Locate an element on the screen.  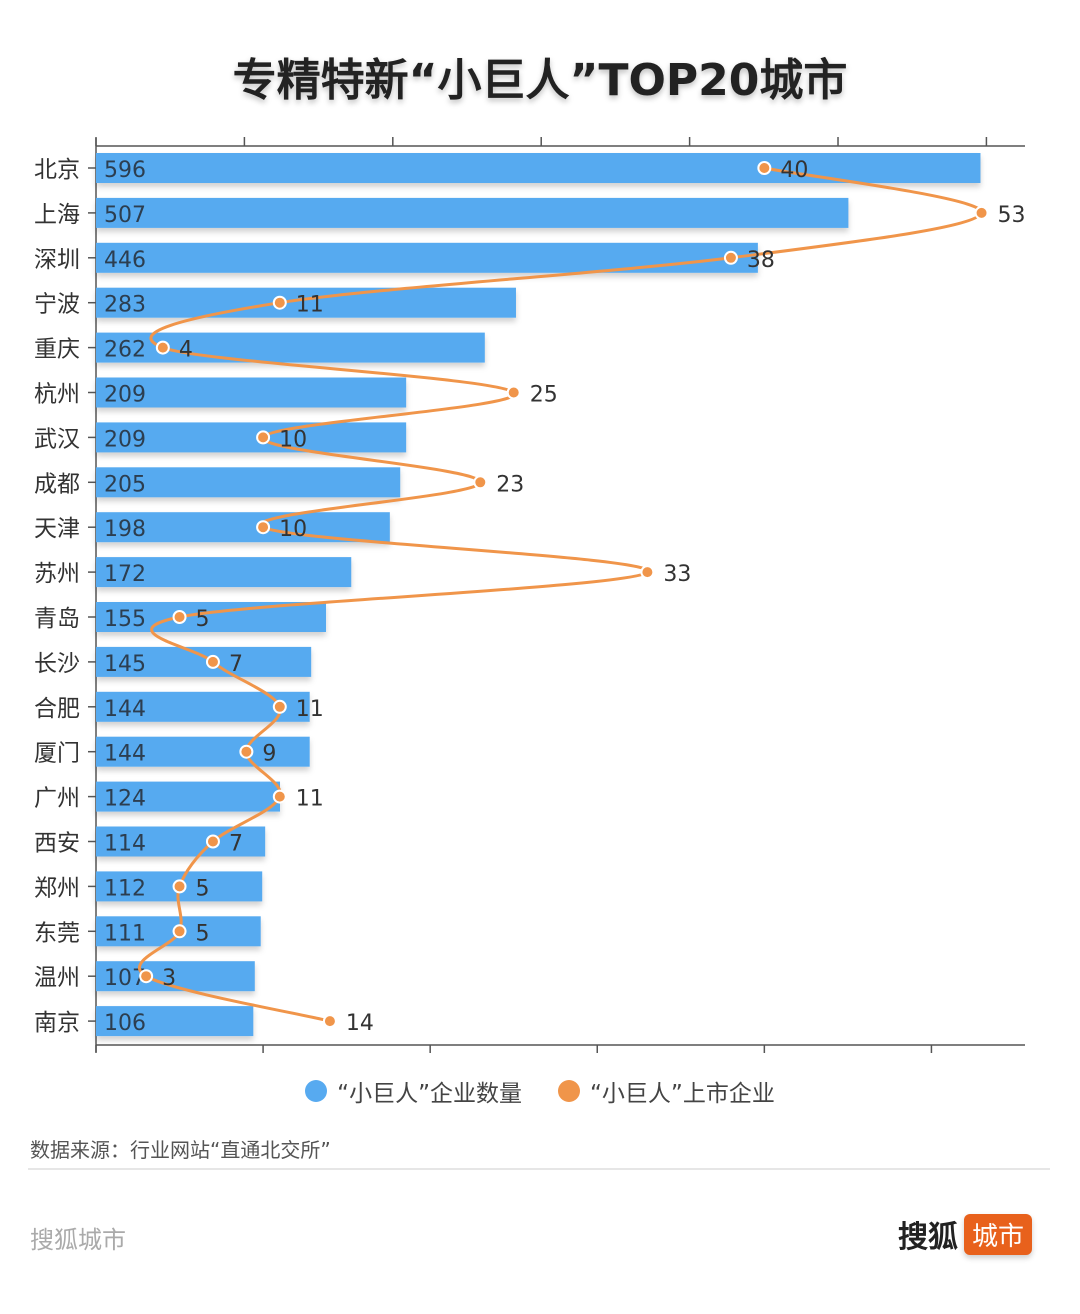
line-point-上海 is located at coordinates (981, 212).